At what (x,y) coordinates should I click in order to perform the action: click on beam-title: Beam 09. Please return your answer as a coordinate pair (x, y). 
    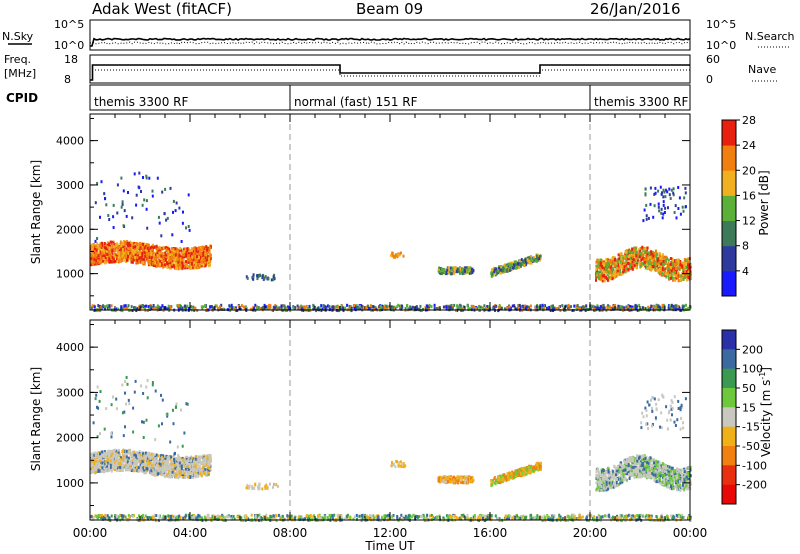
    Looking at the image, I should click on (389, 9).